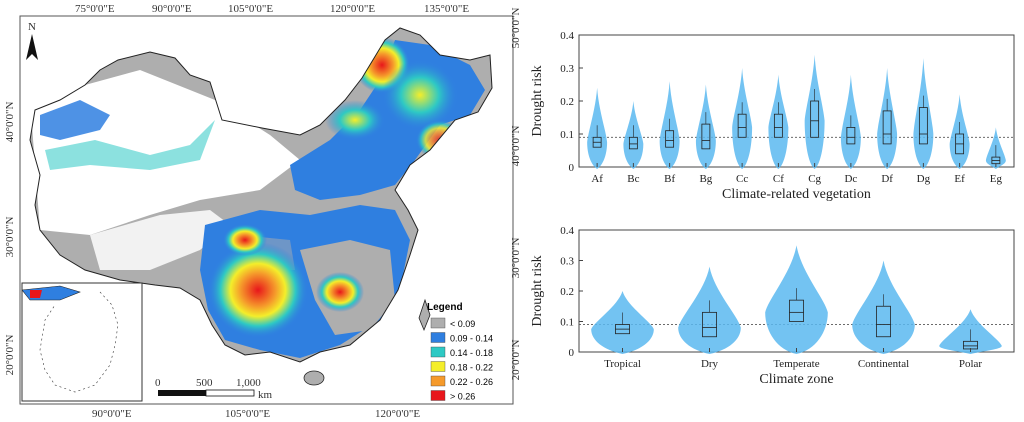  I want to click on taiwan-island, so click(424, 315).